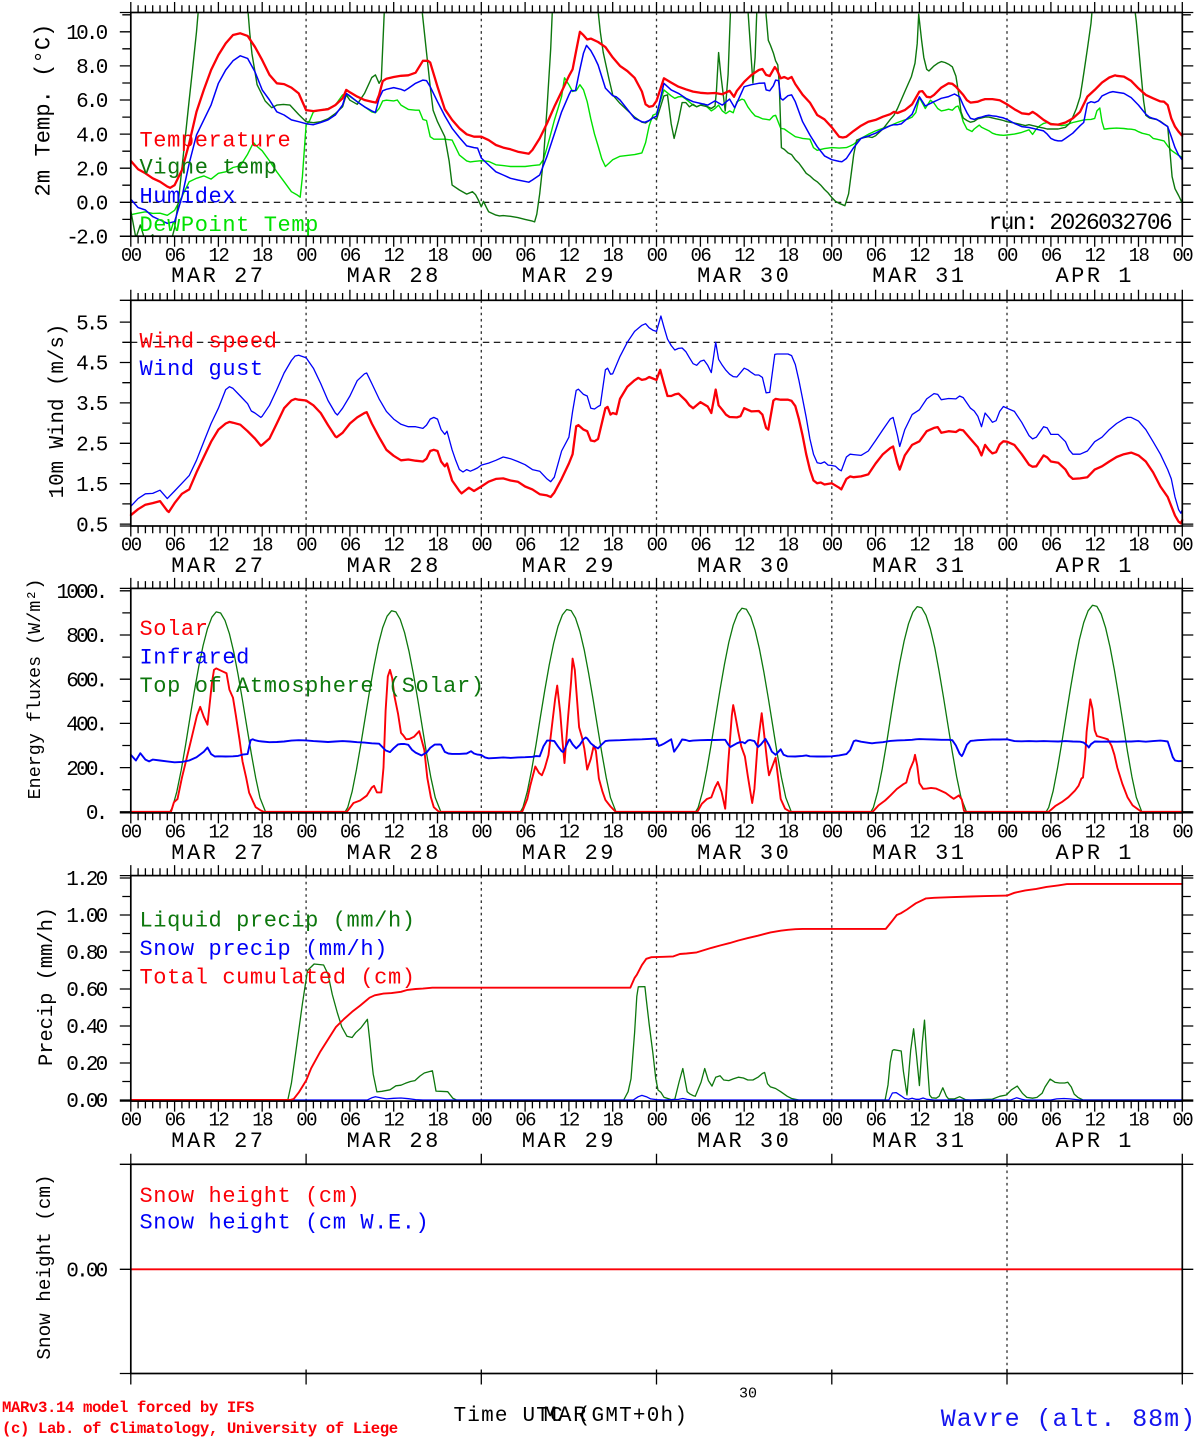 This screenshot has width=1194, height=1440. Describe the element at coordinates (566, 1415) in the screenshot. I see `svg-text: MAR` at that location.